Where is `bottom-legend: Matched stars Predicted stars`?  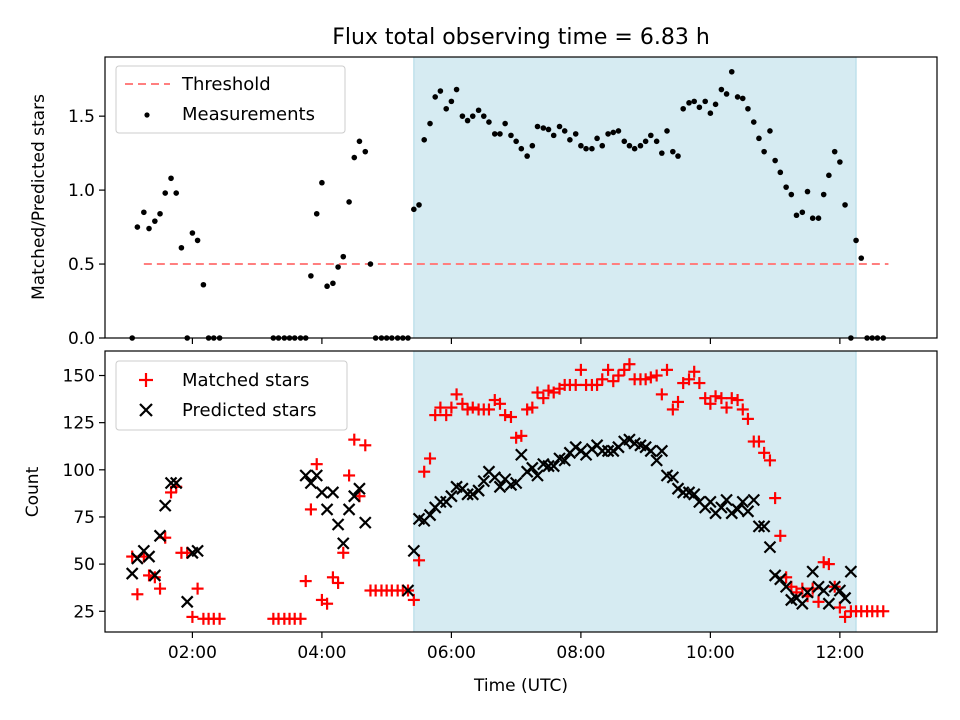
bottom-legend: Matched stars Predicted stars is located at coordinates (231, 395).